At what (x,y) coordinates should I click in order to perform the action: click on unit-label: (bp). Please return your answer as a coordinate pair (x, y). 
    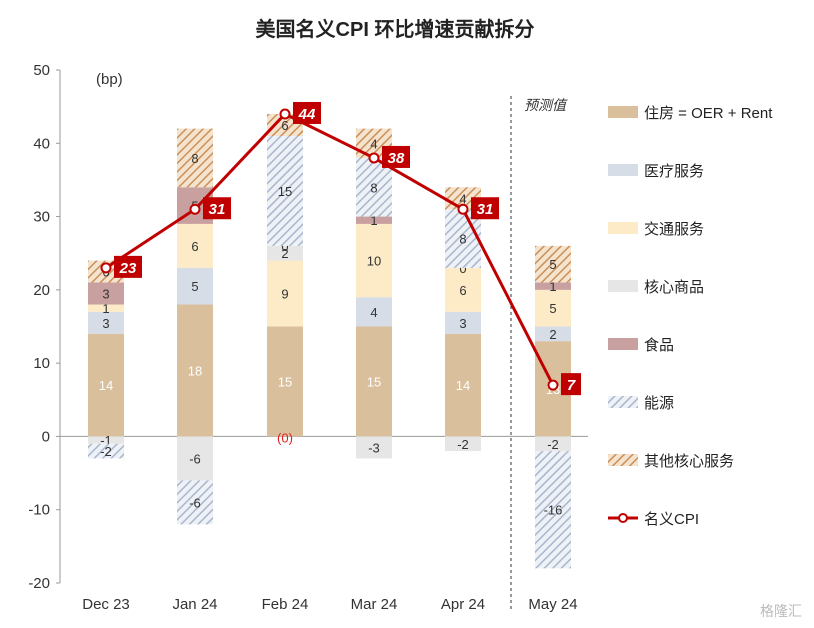
    Looking at the image, I should click on (109, 79).